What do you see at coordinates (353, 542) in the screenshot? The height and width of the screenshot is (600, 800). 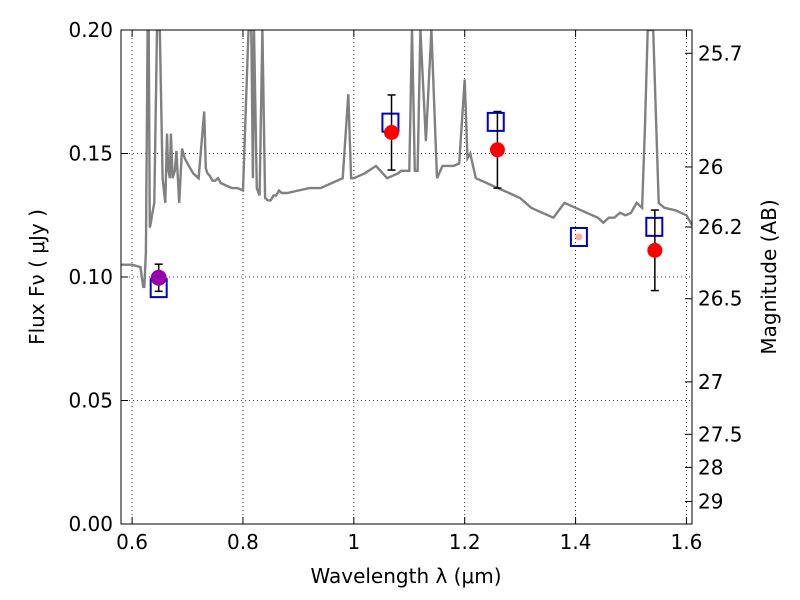 I see `x-tick-label: 1` at bounding box center [353, 542].